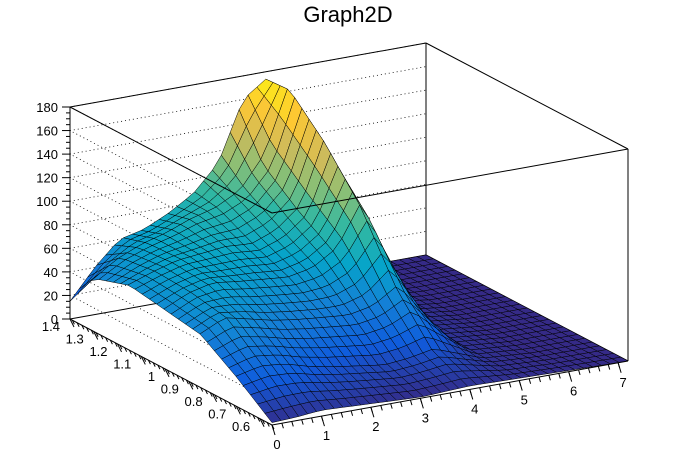 Image resolution: width=696 pixels, height=472 pixels. Describe the element at coordinates (47, 131) in the screenshot. I see `z-tick-label: 160` at that location.